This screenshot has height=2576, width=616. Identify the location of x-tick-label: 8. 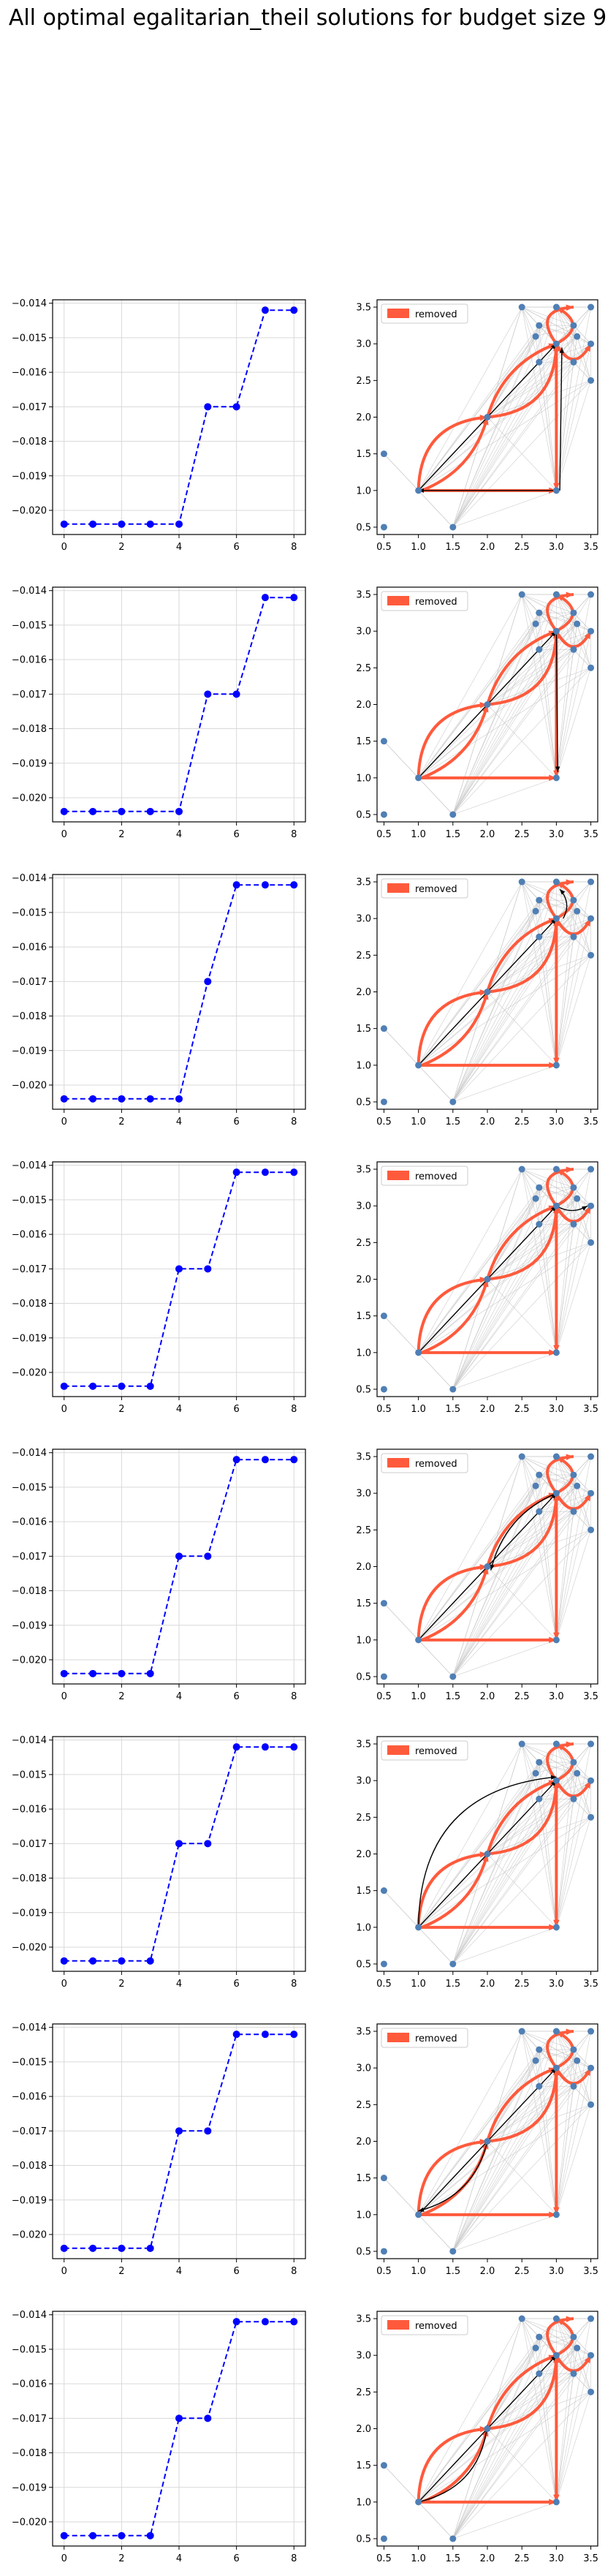
(294, 547).